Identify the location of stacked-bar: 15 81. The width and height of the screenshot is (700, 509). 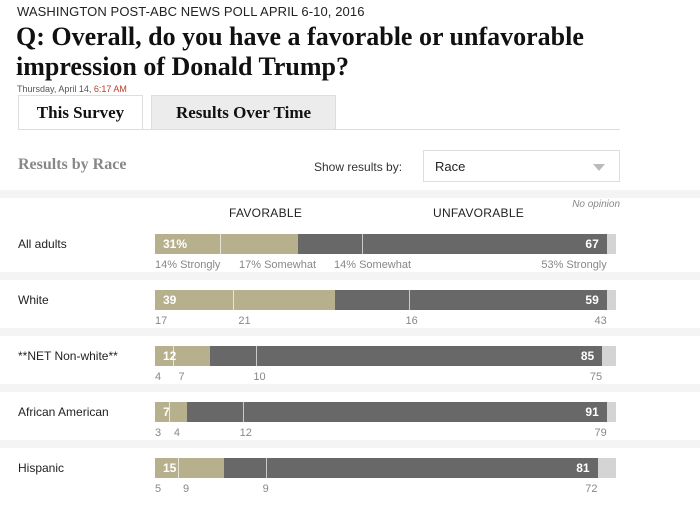
(385, 468).